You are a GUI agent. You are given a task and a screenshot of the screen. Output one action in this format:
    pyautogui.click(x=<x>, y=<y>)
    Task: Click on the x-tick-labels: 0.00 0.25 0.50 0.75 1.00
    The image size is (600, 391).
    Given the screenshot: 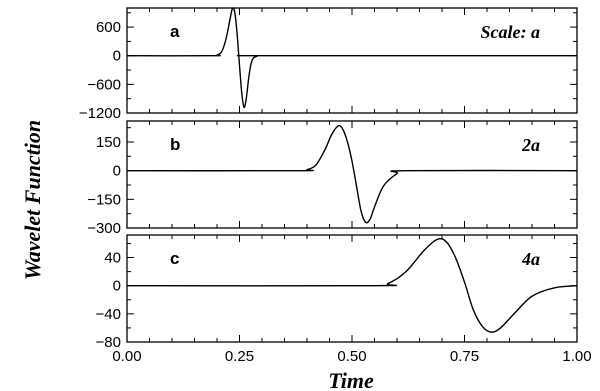 What is the action you would take?
    pyautogui.click(x=351, y=356)
    